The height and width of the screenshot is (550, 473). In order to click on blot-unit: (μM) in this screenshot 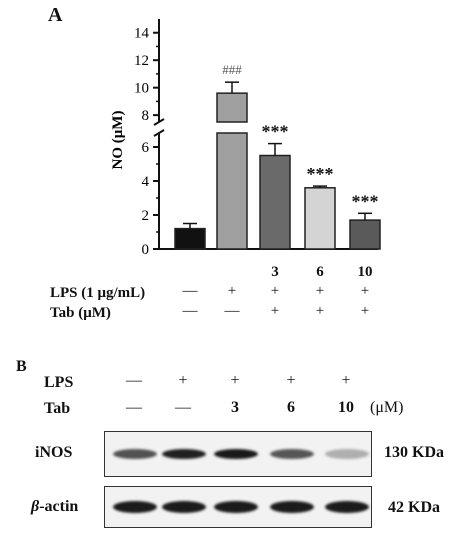, I will do `click(387, 407)`.